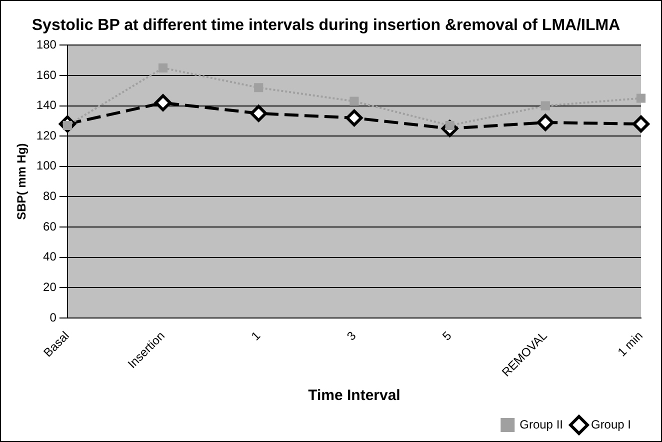  I want to click on y-axis-title: SBP( mm Hg), so click(21, 181).